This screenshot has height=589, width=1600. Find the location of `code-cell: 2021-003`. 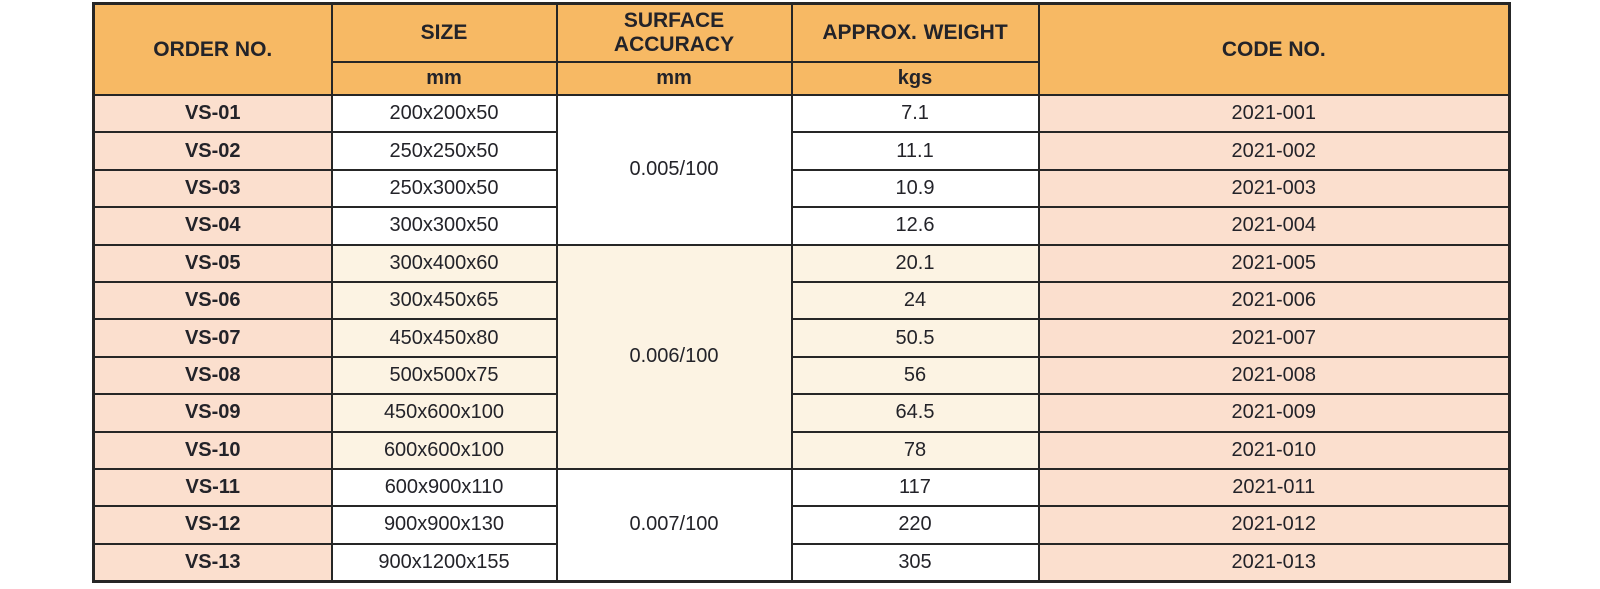

code-cell: 2021-003 is located at coordinates (1274, 188).